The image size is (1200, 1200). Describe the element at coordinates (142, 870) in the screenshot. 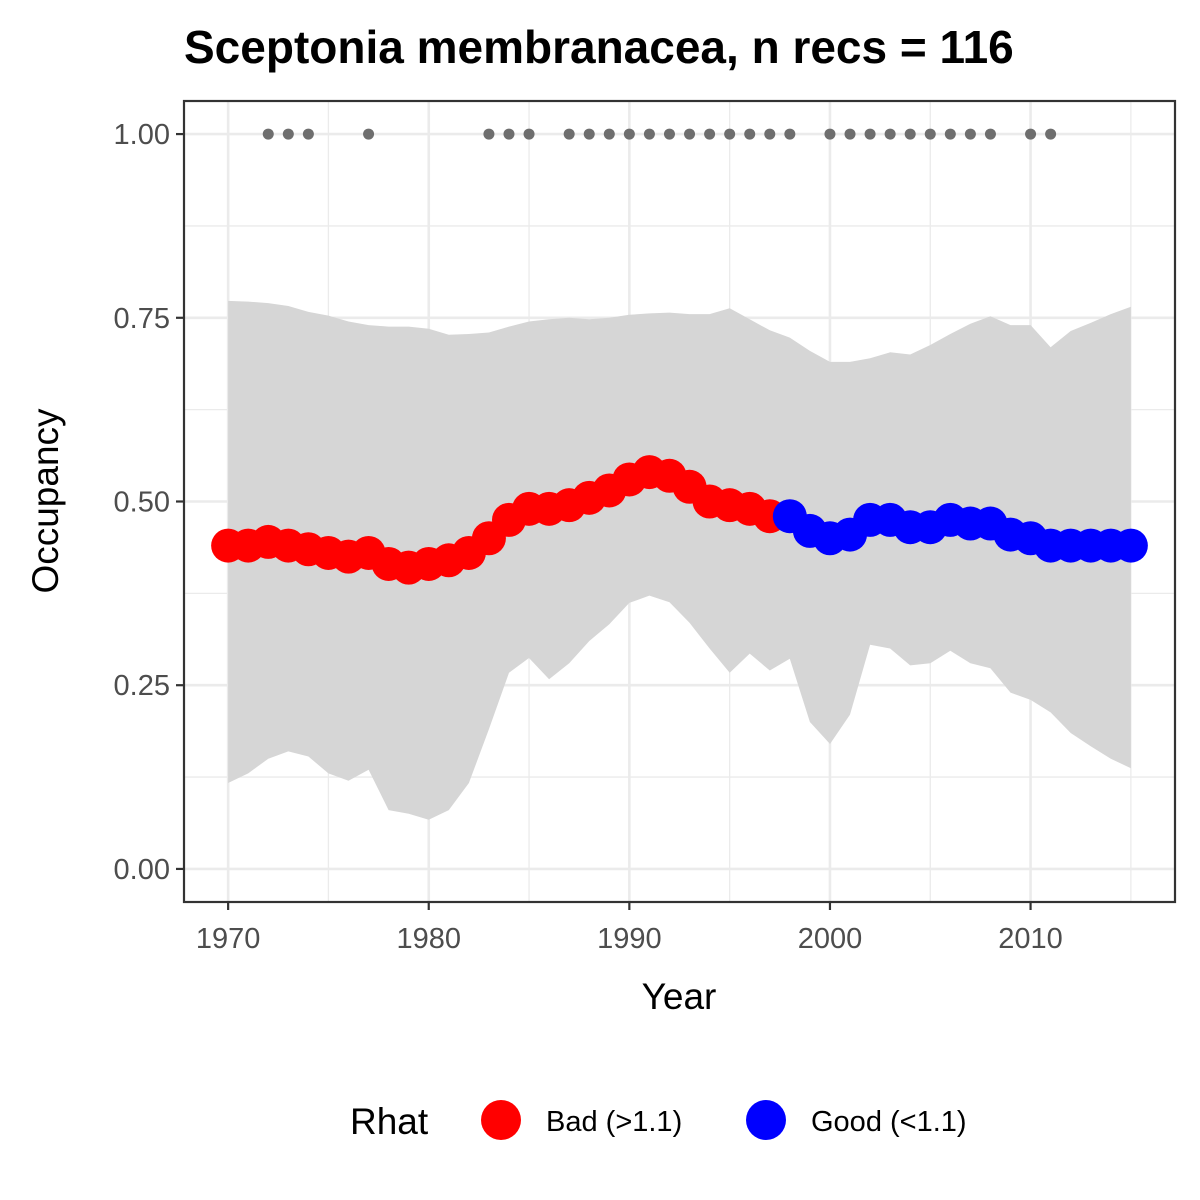

I see `y-tick-label: 0.00` at that location.